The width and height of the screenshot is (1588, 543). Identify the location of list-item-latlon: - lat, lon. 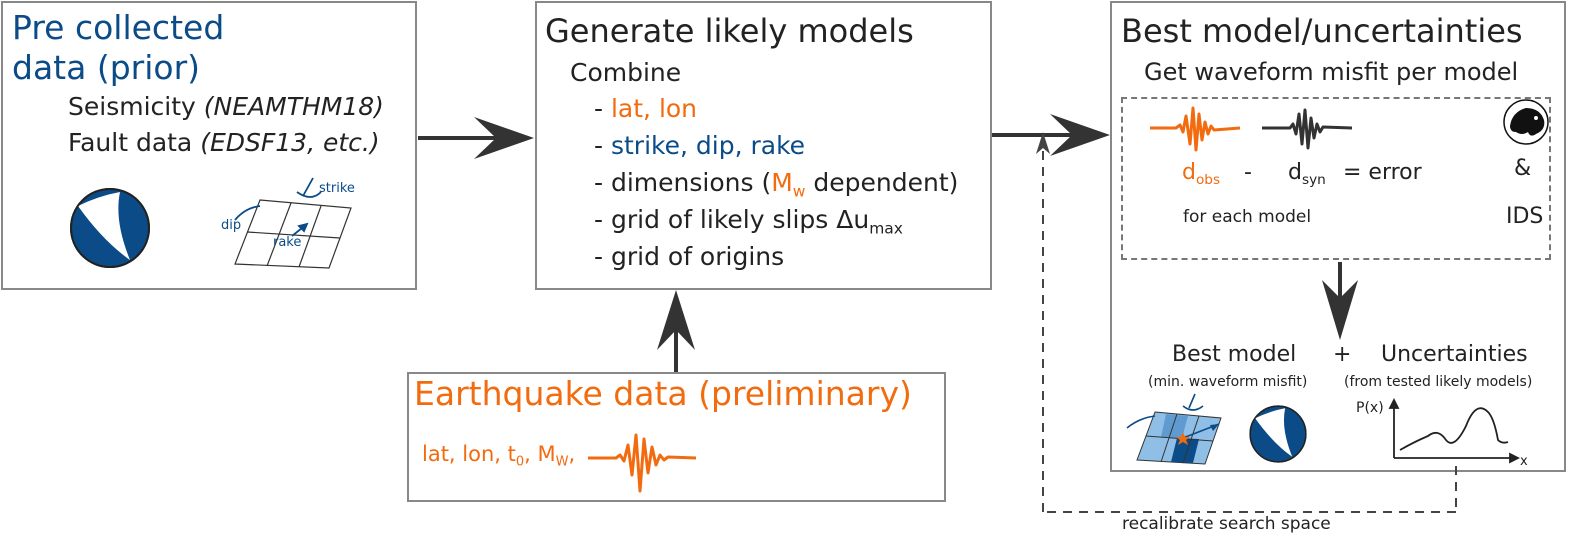
(645, 108).